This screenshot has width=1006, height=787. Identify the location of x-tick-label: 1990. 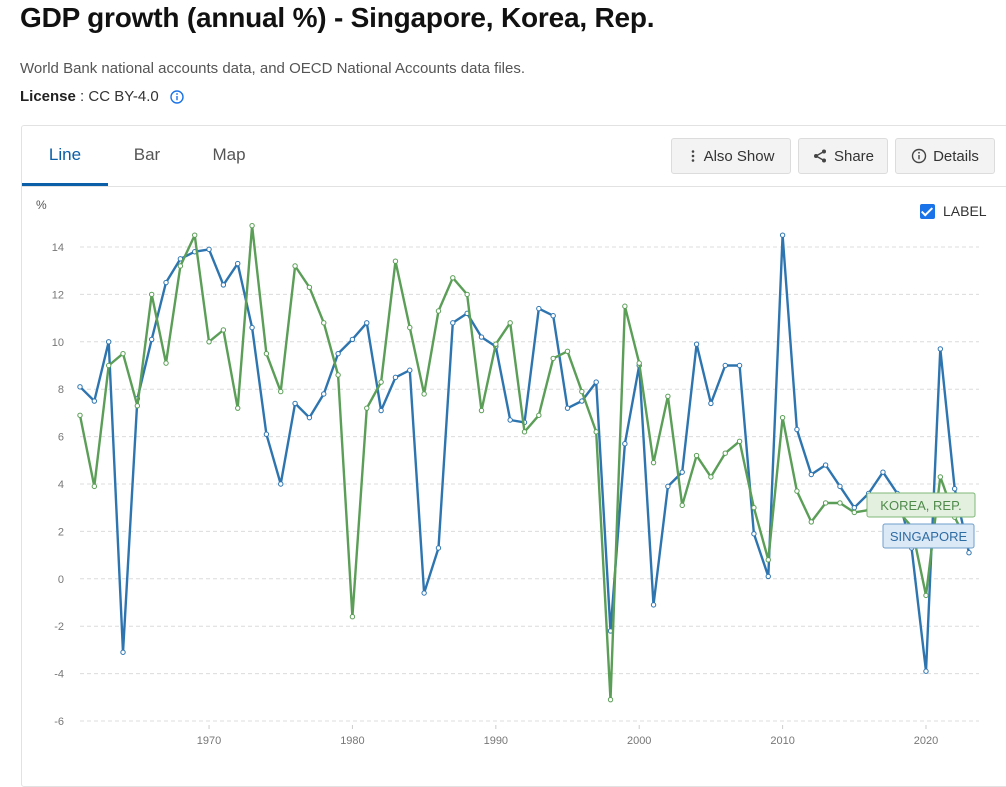
(496, 741).